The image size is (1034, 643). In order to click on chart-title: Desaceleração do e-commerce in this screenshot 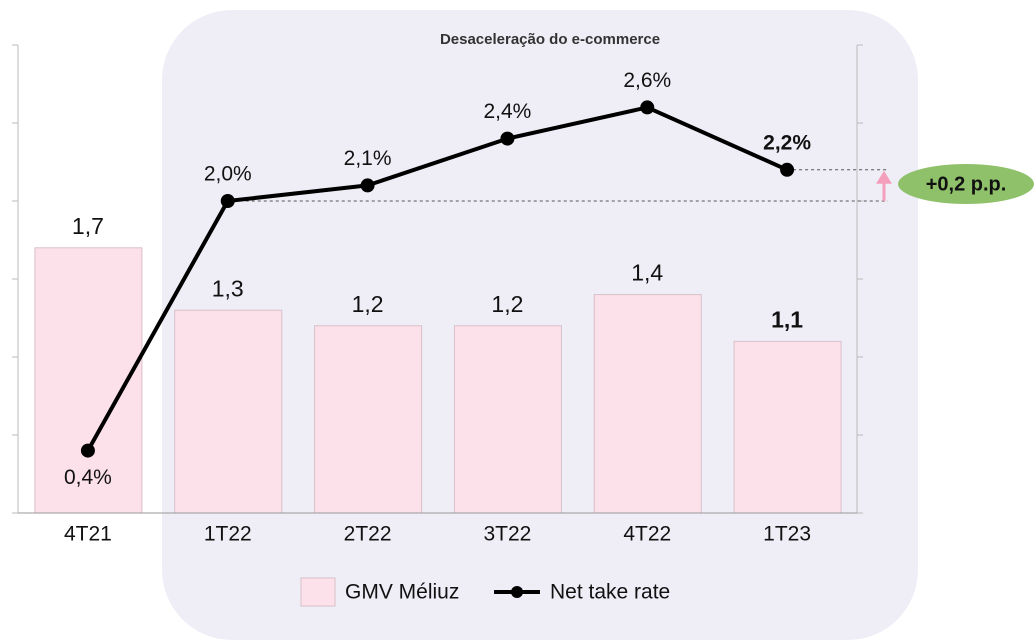, I will do `click(550, 39)`.